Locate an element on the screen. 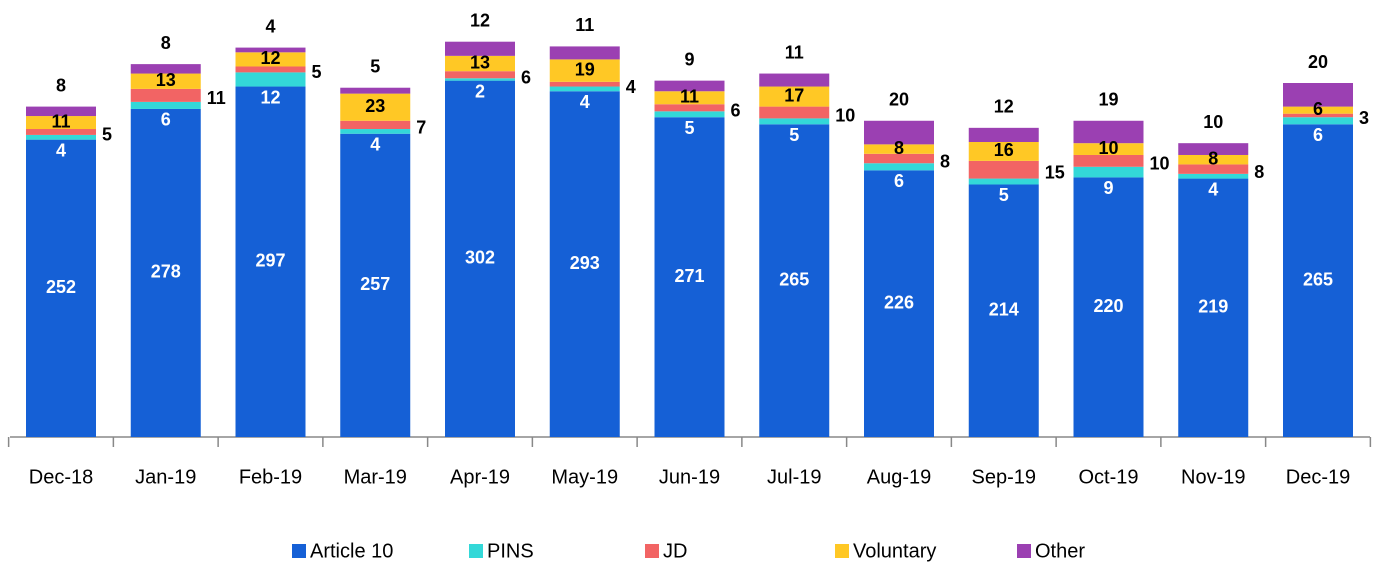  data-label: 297 is located at coordinates (270, 261).